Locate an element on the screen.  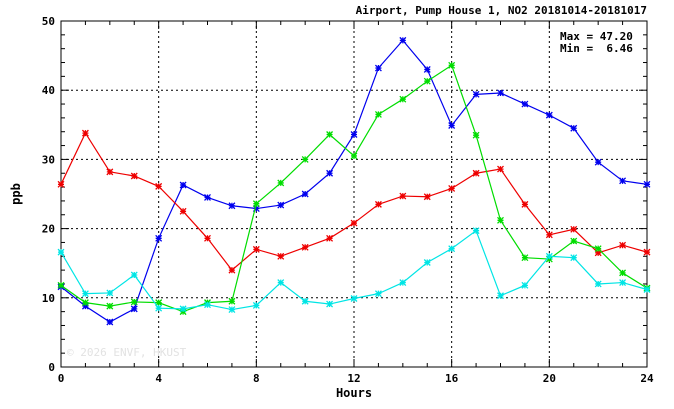
y-tick-label: 20 is located at coordinates (48, 229).